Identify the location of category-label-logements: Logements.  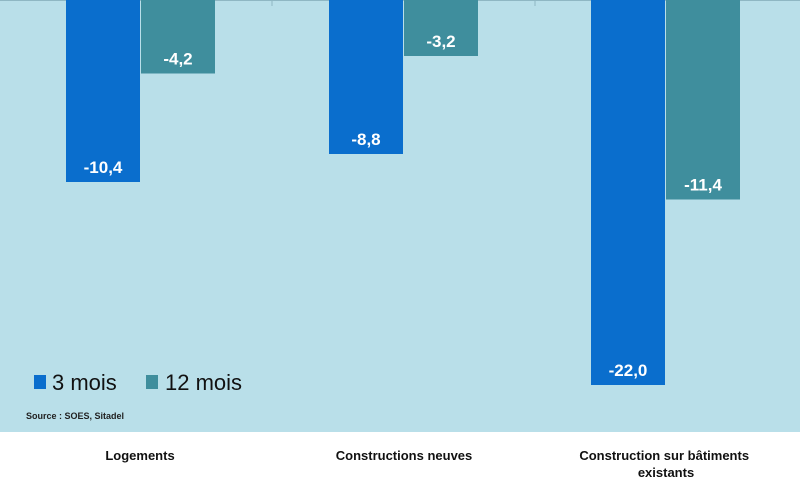
(139, 455).